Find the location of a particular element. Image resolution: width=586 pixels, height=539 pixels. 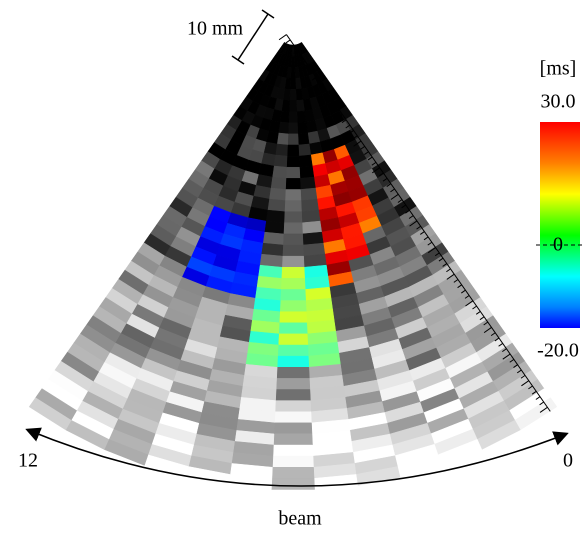

scale-label: 10 mm is located at coordinates (215, 29).